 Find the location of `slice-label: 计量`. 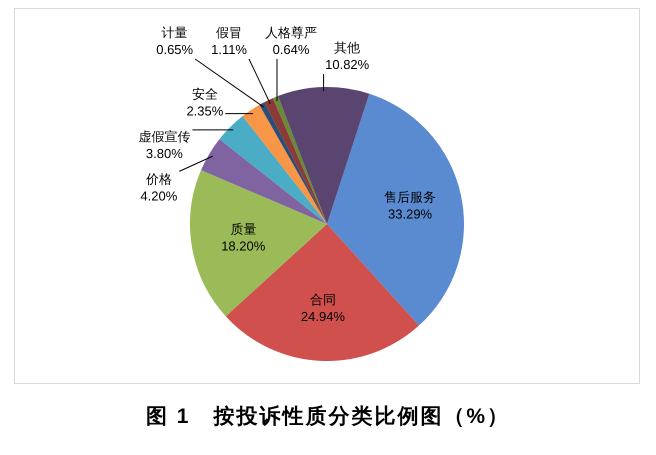

slice-label: 计量 is located at coordinates (175, 32).